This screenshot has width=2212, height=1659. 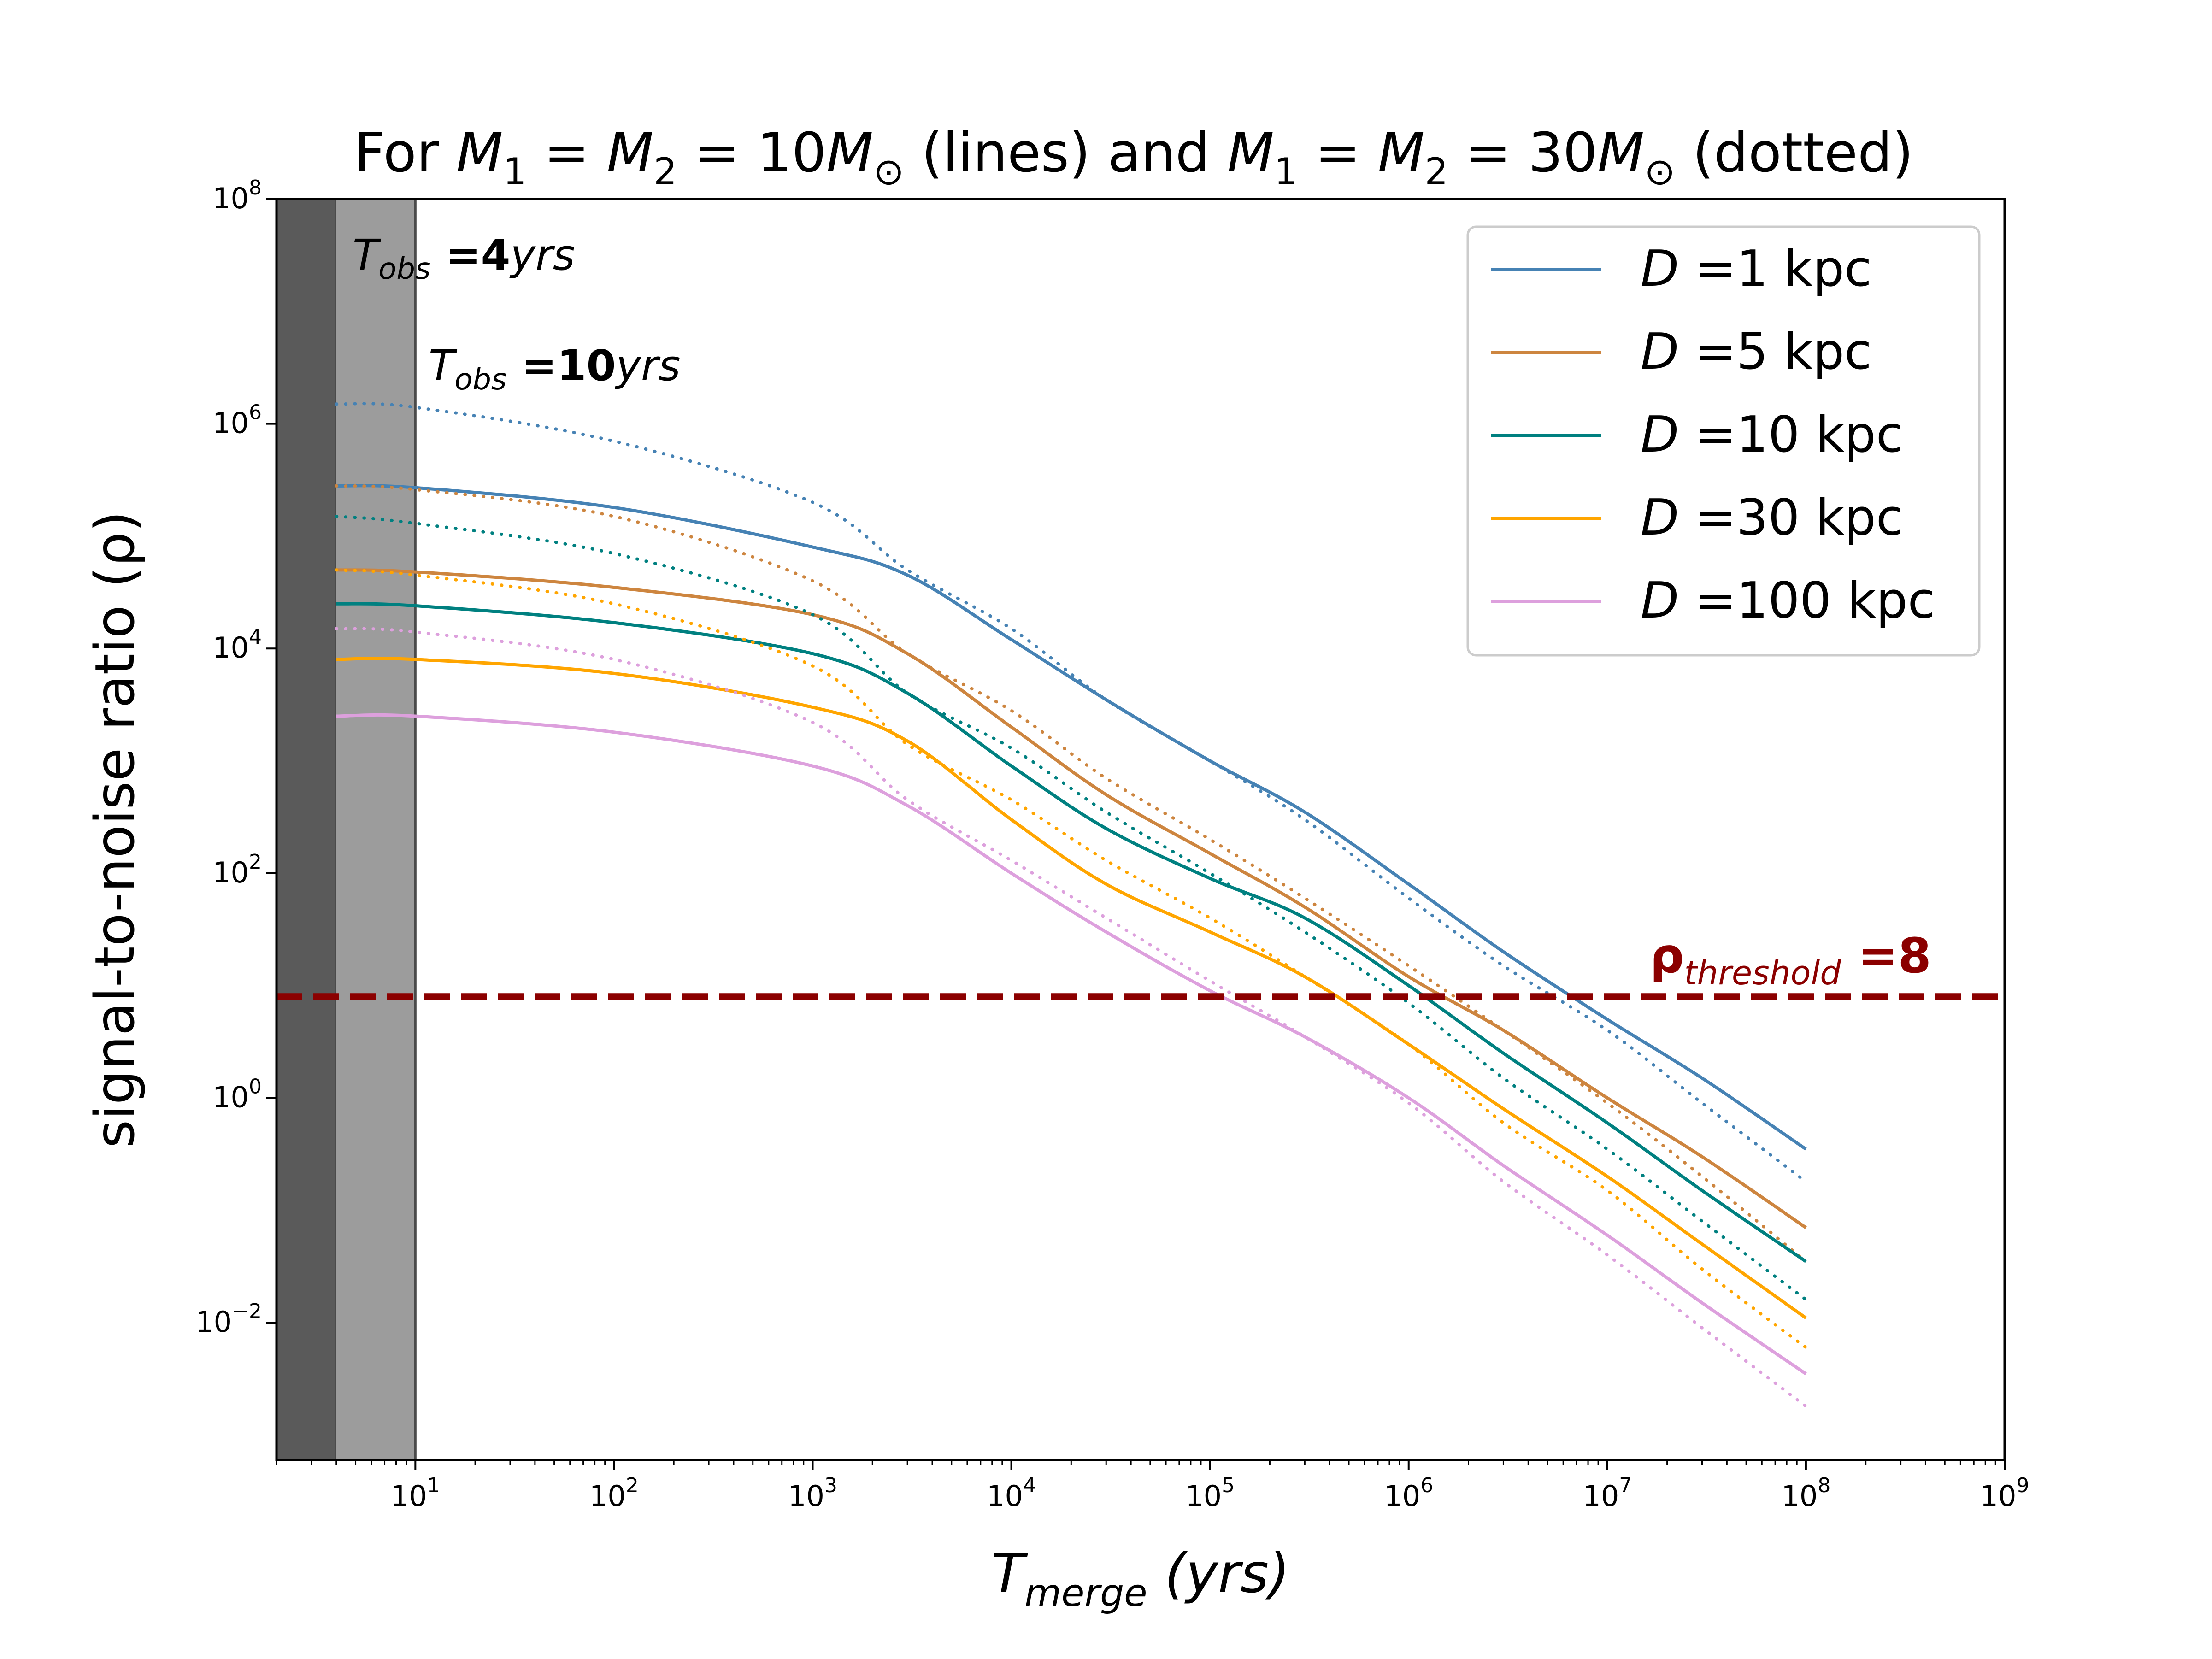 What do you see at coordinates (1210, 1493) in the screenshot?
I see `x-tick-label-4: 10⁵` at bounding box center [1210, 1493].